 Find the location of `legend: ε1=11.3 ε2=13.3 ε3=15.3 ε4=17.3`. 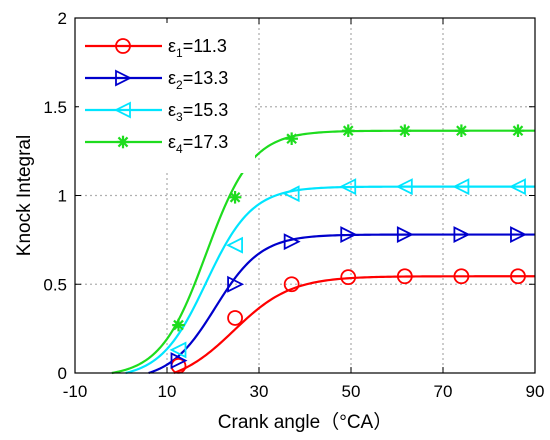

legend: ε1=11.3 ε2=13.3 ε3=15.3 ε4=17.3 is located at coordinates (167, 98).